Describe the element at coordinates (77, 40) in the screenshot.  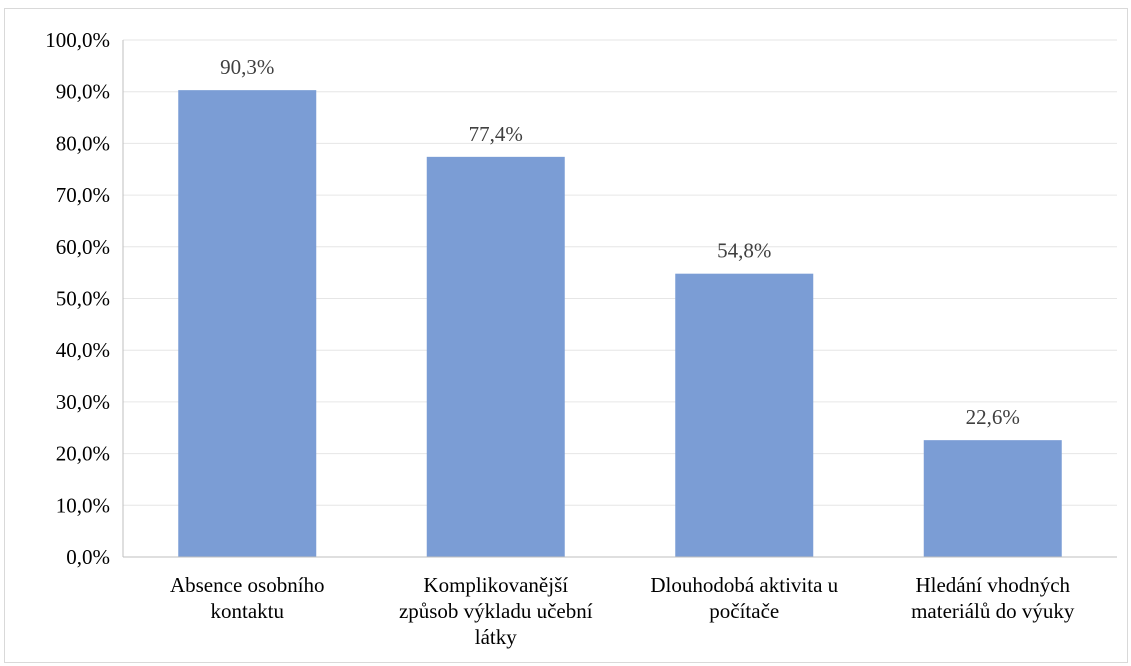
I see `y-tick-label: 100,0%` at that location.